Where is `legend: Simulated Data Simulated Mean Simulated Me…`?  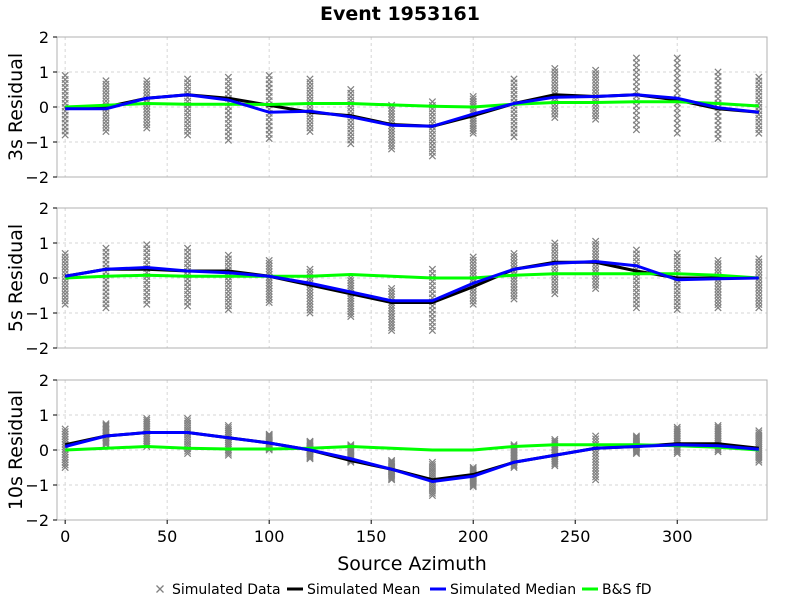 legend: Simulated Data Simulated Mean Simulated Me… is located at coordinates (404, 590).